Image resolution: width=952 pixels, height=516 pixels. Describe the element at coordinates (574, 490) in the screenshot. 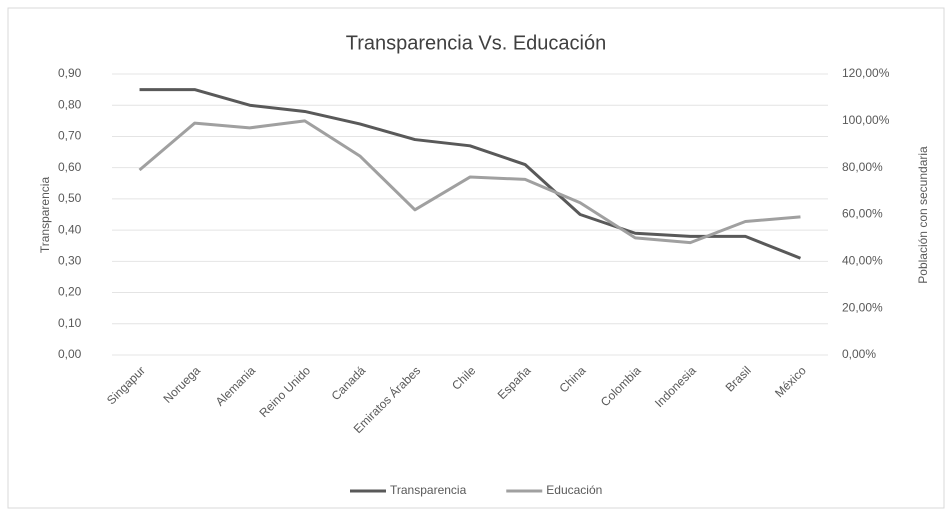

I see `legend-label: Educación` at that location.